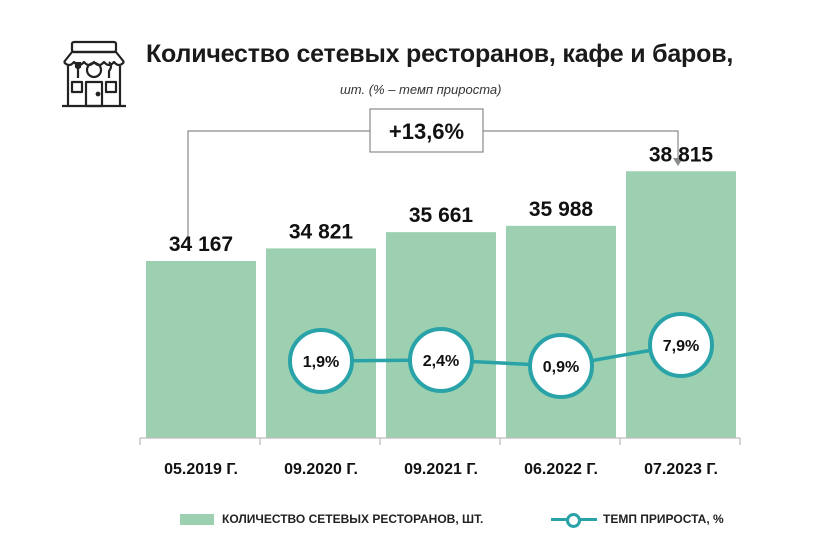 This screenshot has width=828, height=555. Describe the element at coordinates (663, 519) in the screenshot. I see `legend-line-label: ТЕМП ПРИРОСТА, %` at that location.